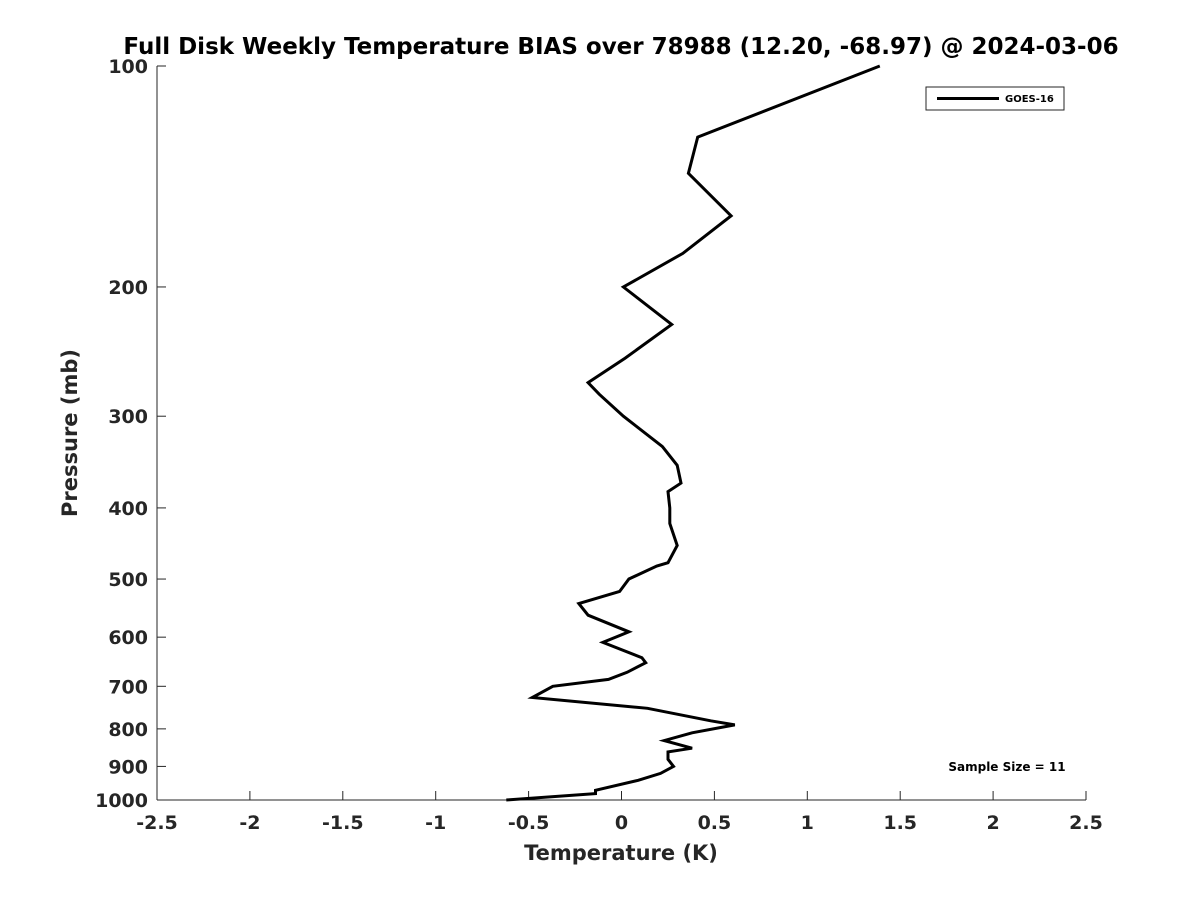 This screenshot has width=1200, height=900. I want to click on y-tick-label: 900, so click(128, 767).